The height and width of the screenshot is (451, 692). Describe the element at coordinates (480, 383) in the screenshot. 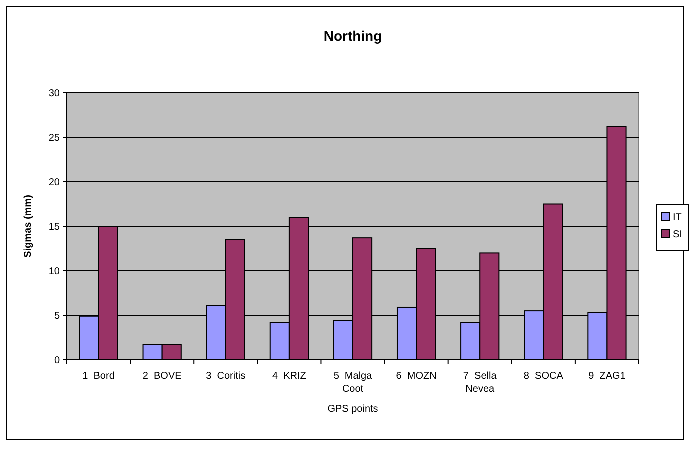

I see `x-tick-label: 7 Sella Nevea` at that location.